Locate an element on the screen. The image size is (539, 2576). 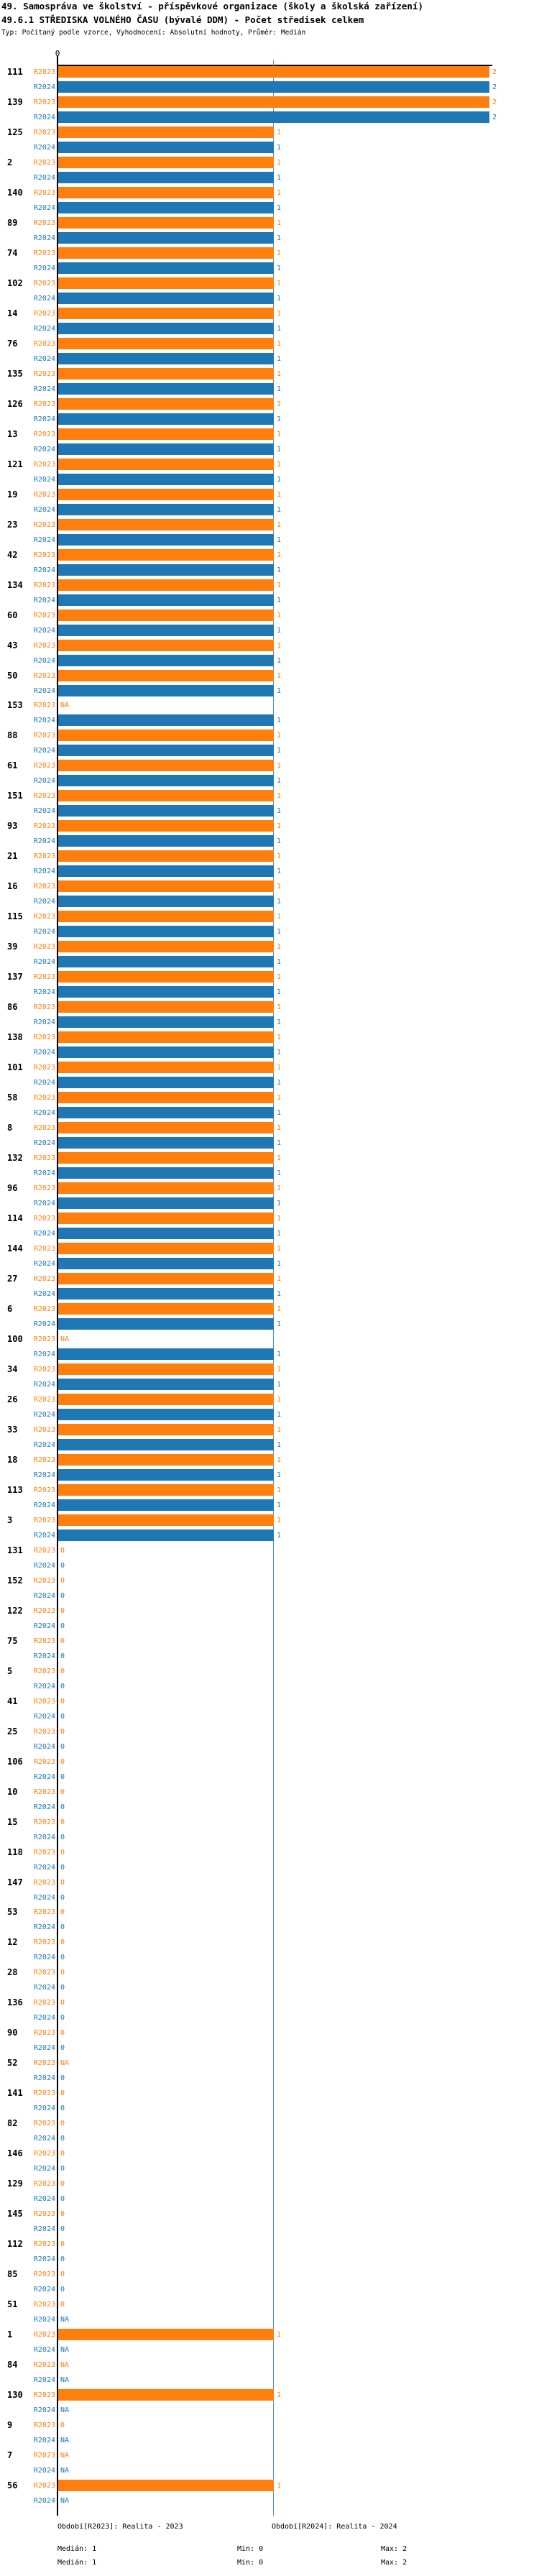
group-label: 19 is located at coordinates (13, 494).